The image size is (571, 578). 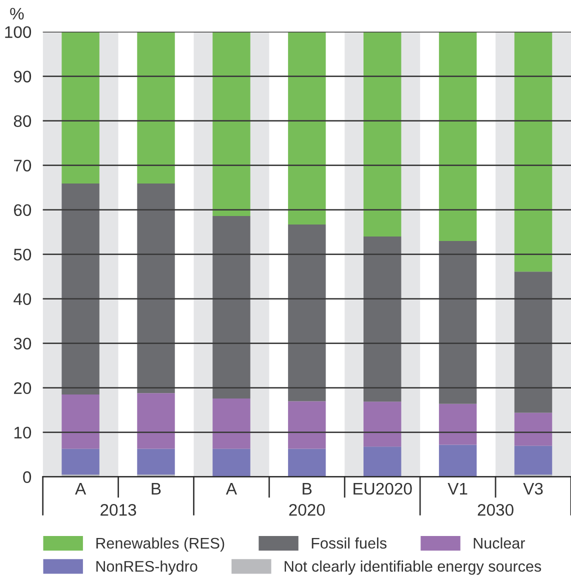 I want to click on text: 2013, so click(x=118, y=510).